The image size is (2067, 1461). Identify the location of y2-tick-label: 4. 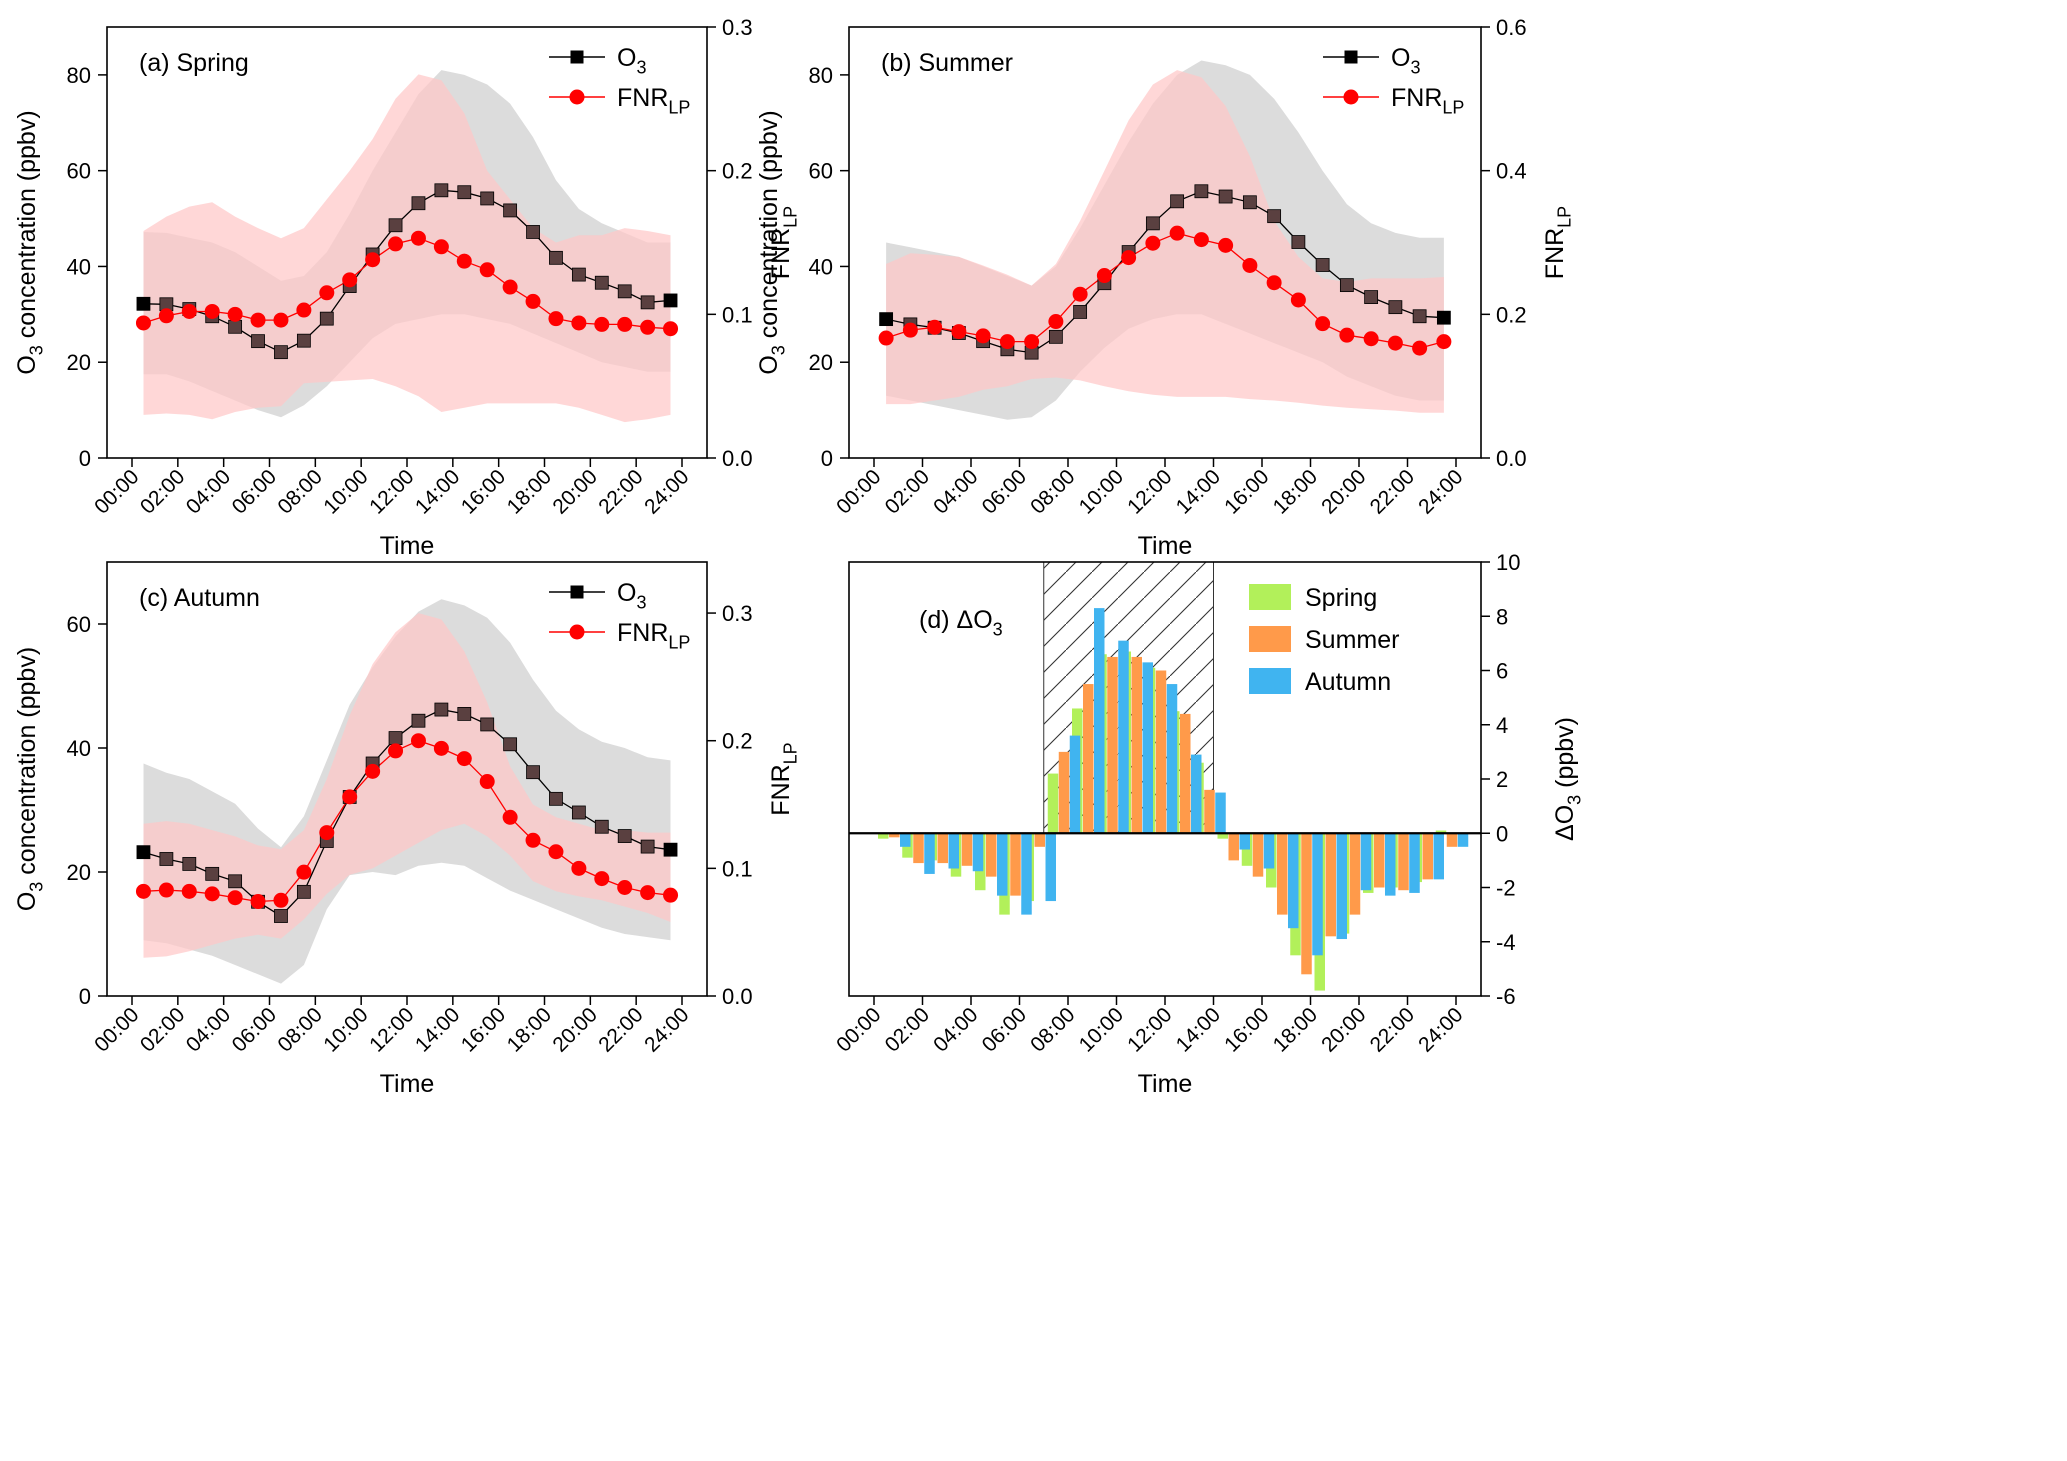
(1502, 725).